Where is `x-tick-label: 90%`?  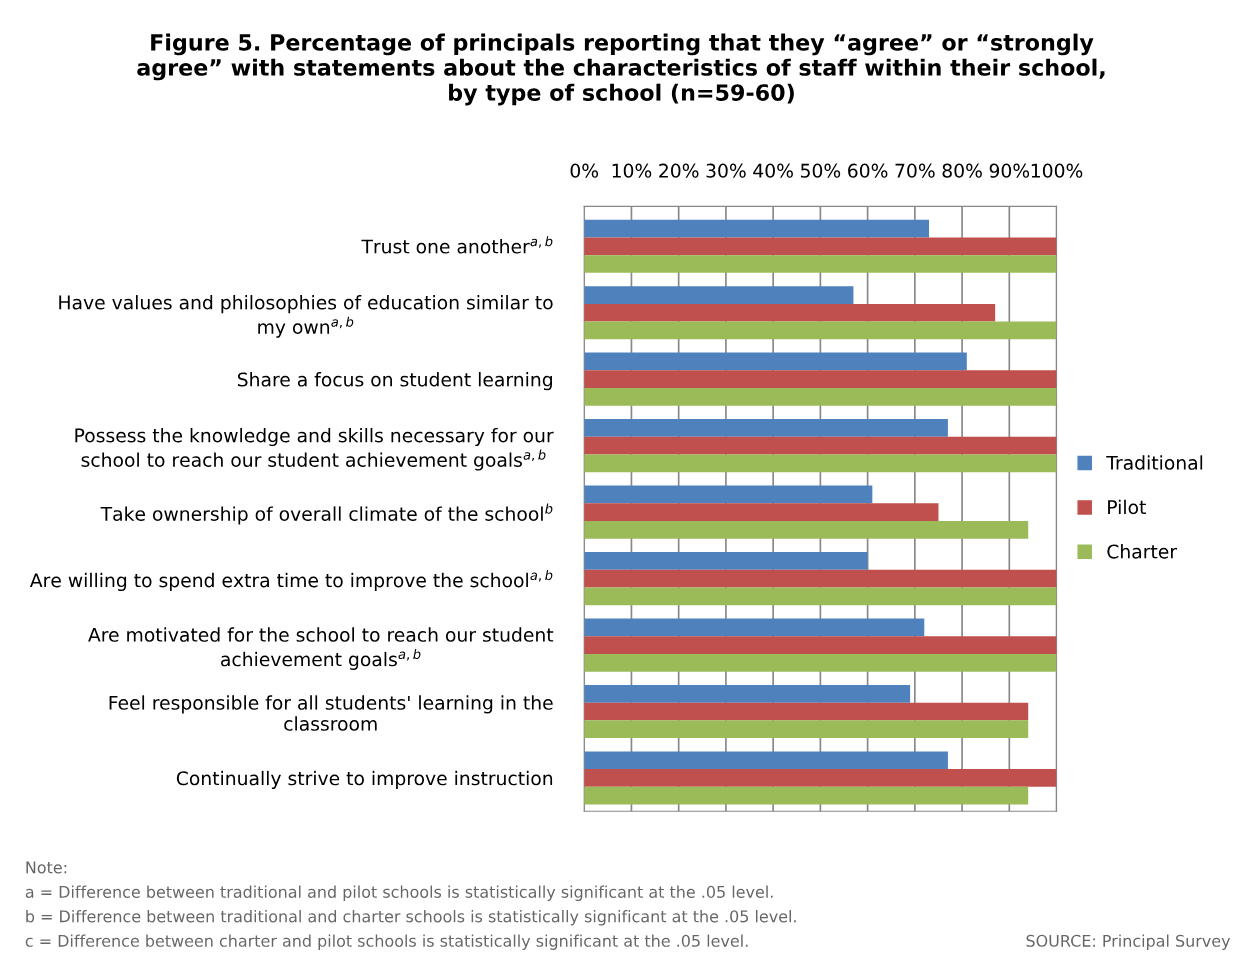
x-tick-label: 90% is located at coordinates (1009, 170).